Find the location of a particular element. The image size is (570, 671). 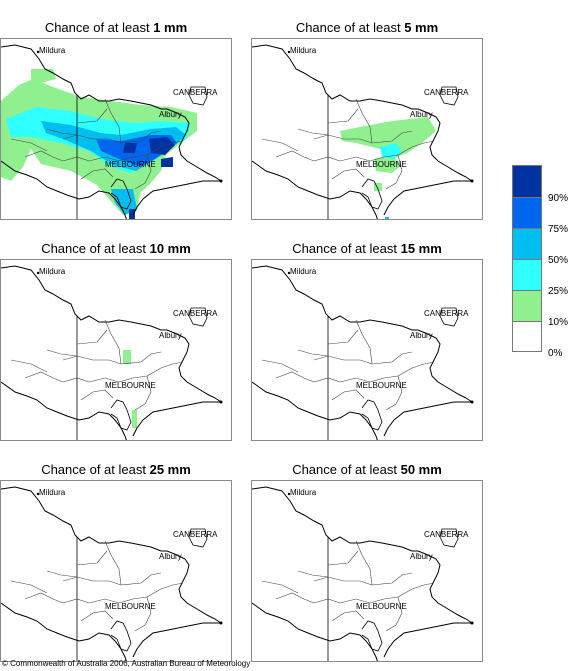

panel-title: Chance of at least 25 mm is located at coordinates (116, 469).